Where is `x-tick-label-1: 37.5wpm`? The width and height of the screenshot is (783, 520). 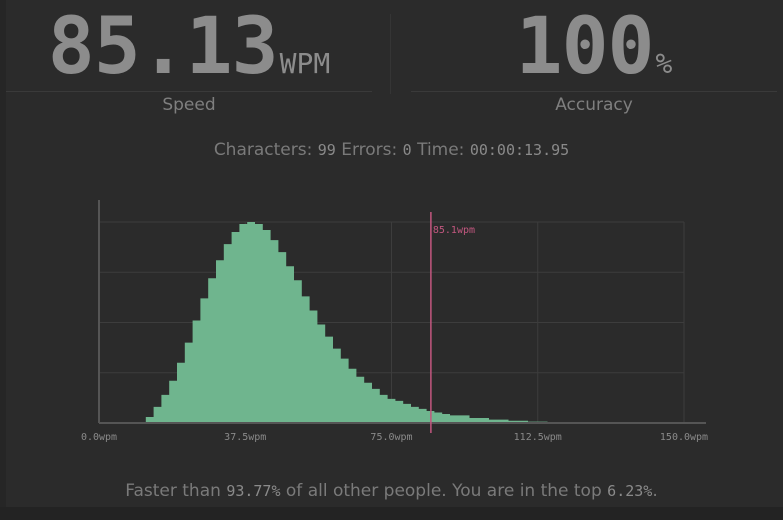 x-tick-label-1: 37.5wpm is located at coordinates (245, 437).